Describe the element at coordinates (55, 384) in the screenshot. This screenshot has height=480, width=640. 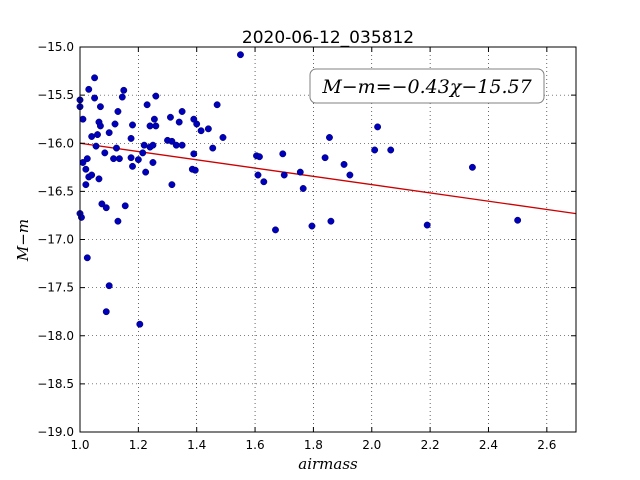
I see `y-tick-label: −18.5` at that location.